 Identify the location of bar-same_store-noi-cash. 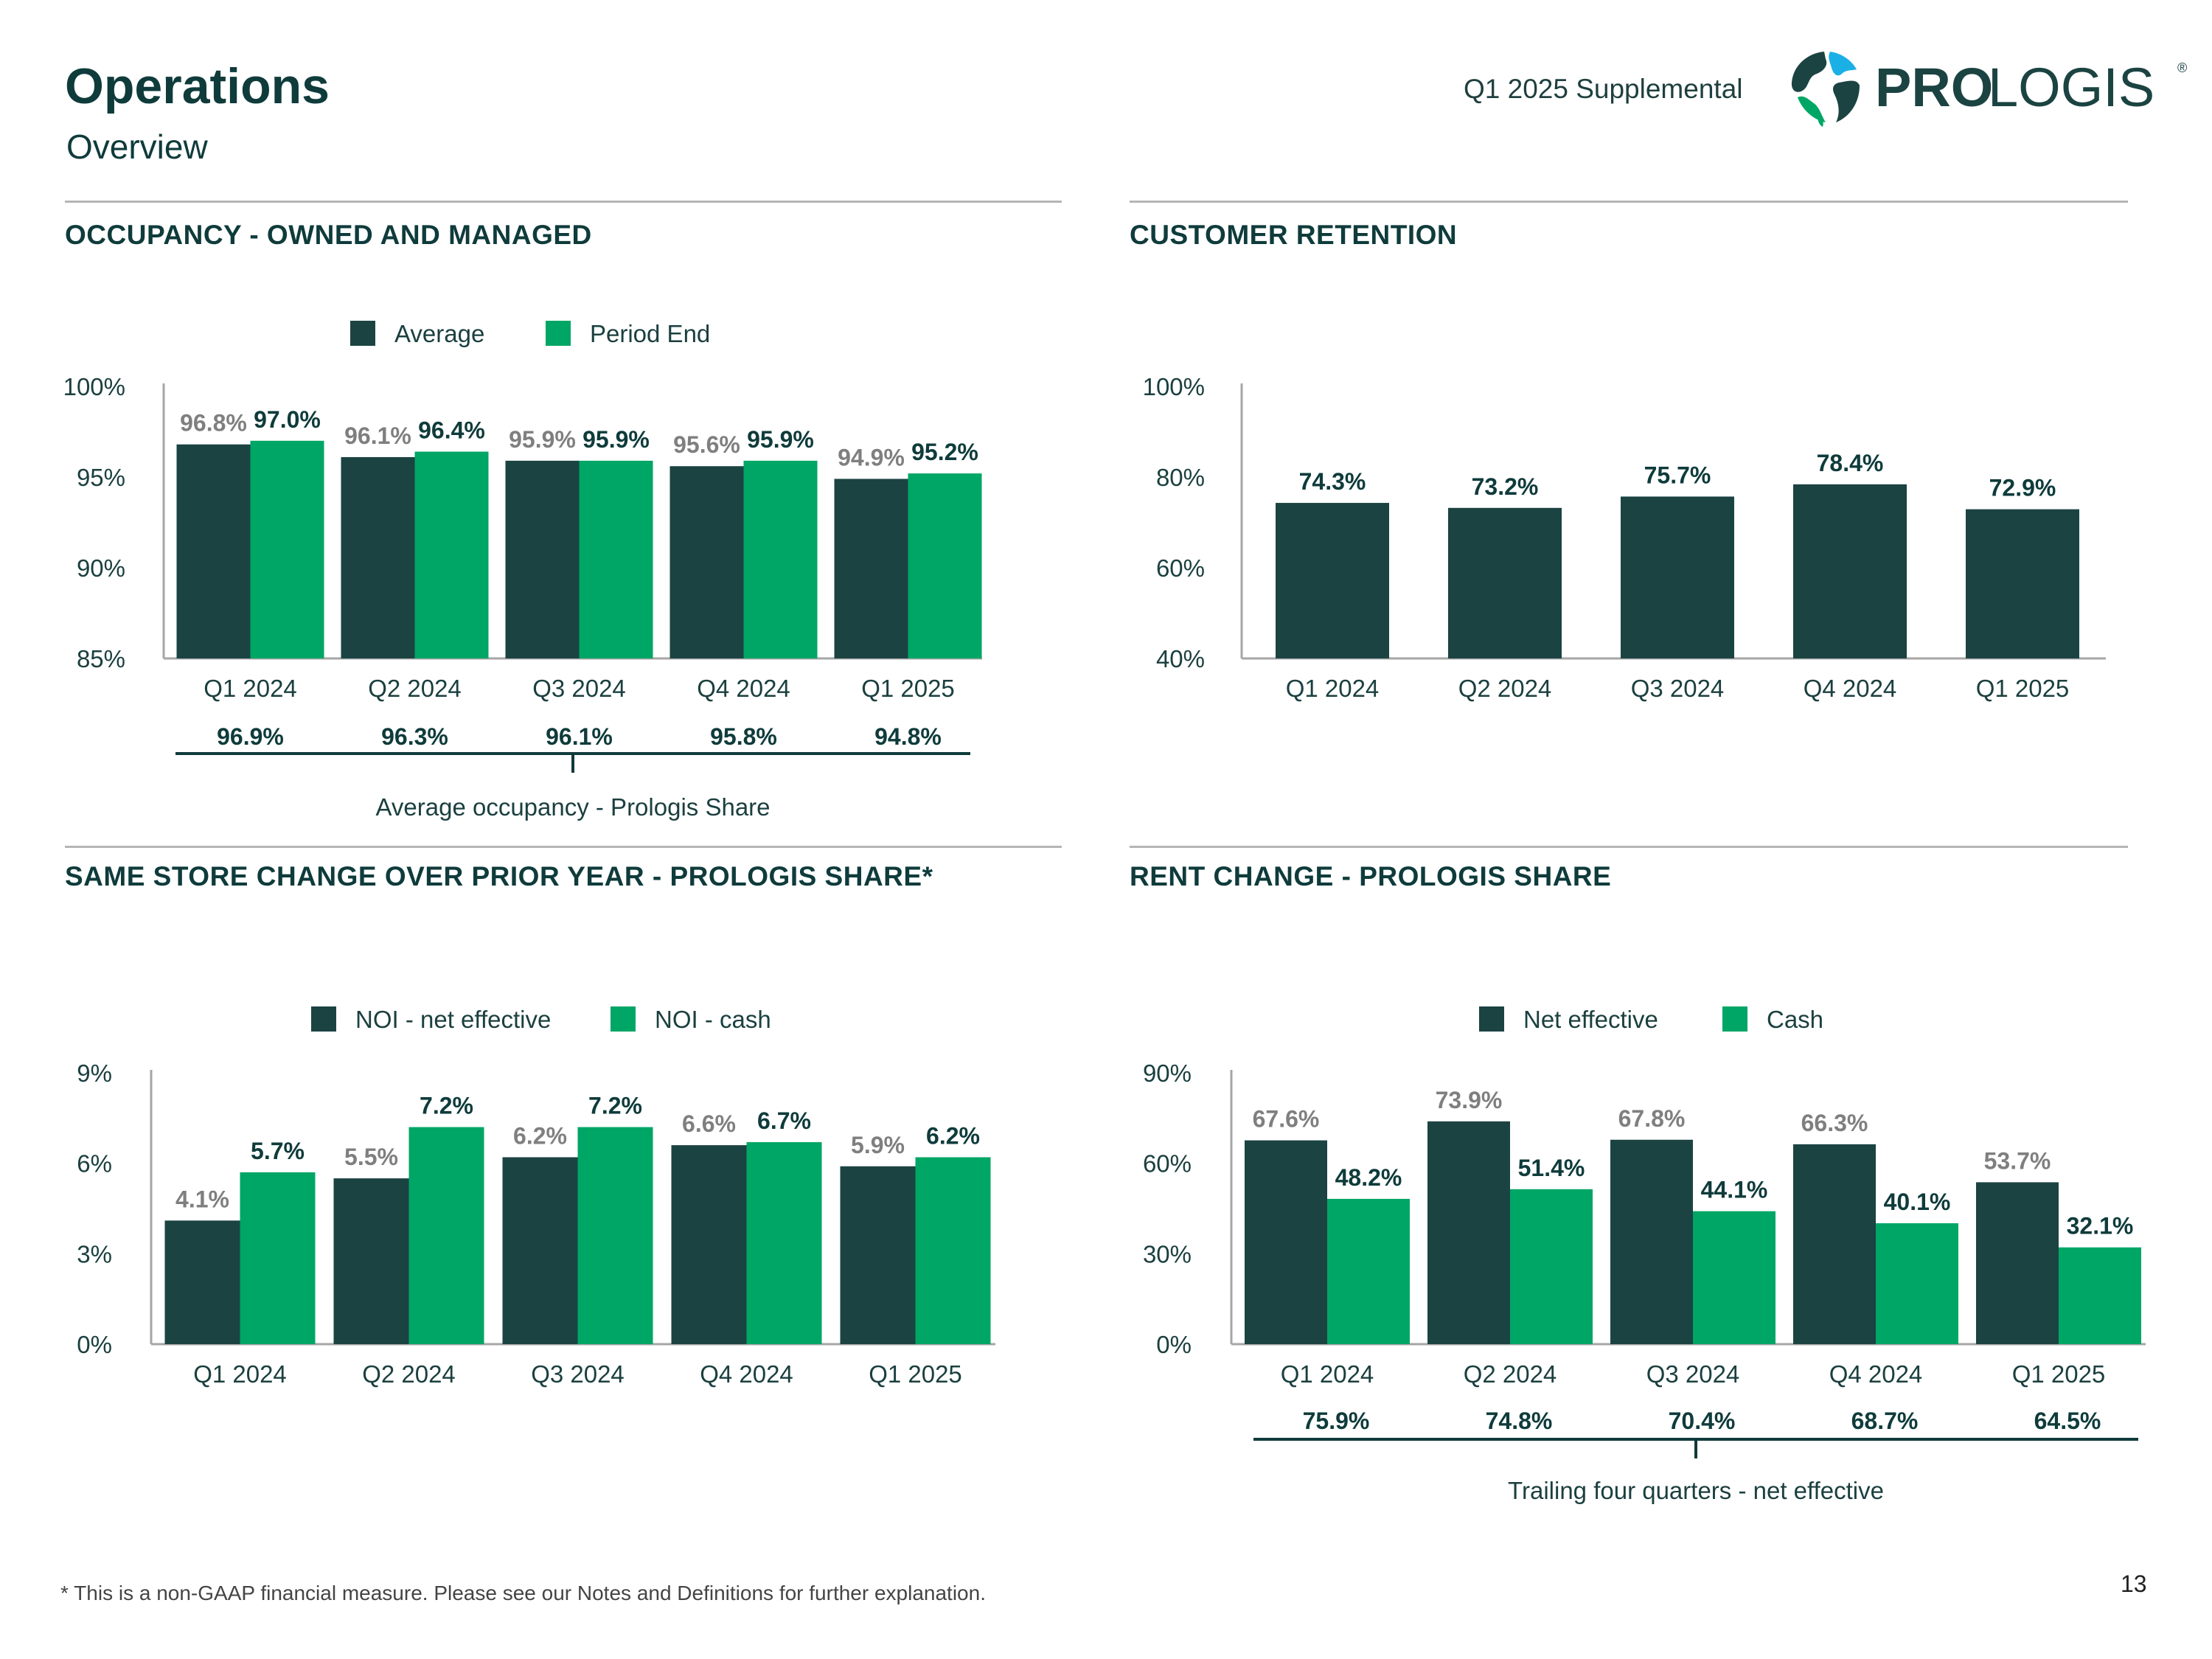
(278, 1258).